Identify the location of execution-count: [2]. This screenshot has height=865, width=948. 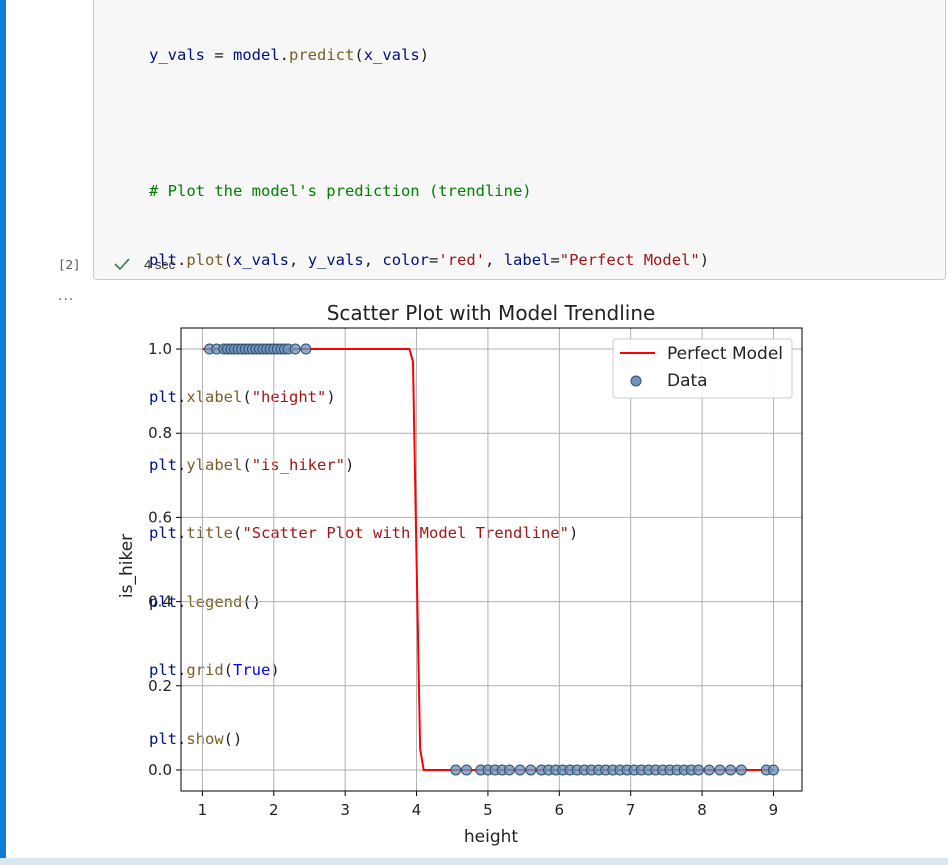
(69, 264).